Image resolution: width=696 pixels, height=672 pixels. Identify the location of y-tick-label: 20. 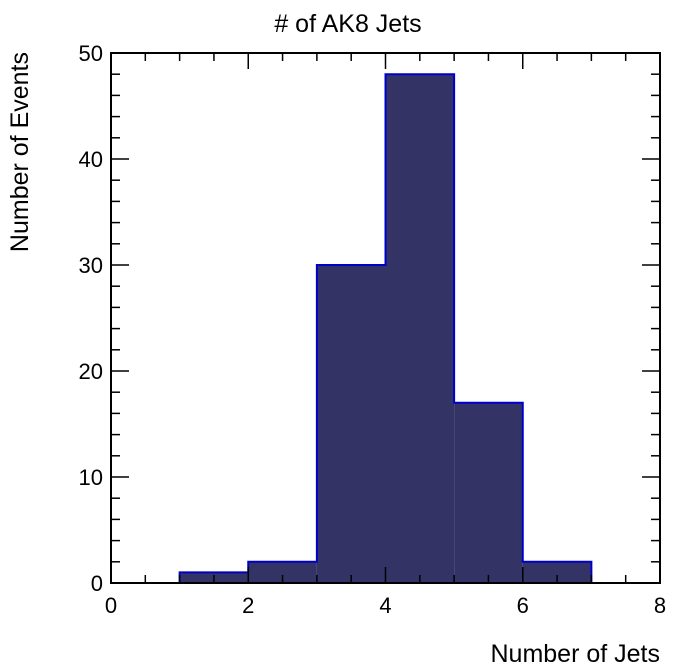
(91, 371).